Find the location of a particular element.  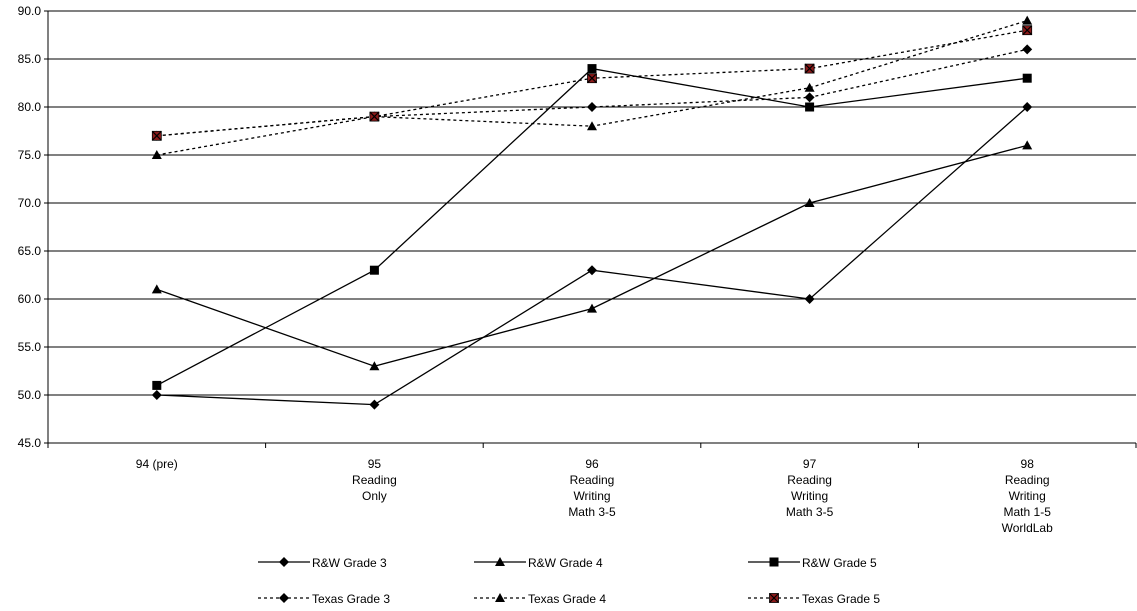

x-tick-label-line: WorldLab is located at coordinates (1027, 528).